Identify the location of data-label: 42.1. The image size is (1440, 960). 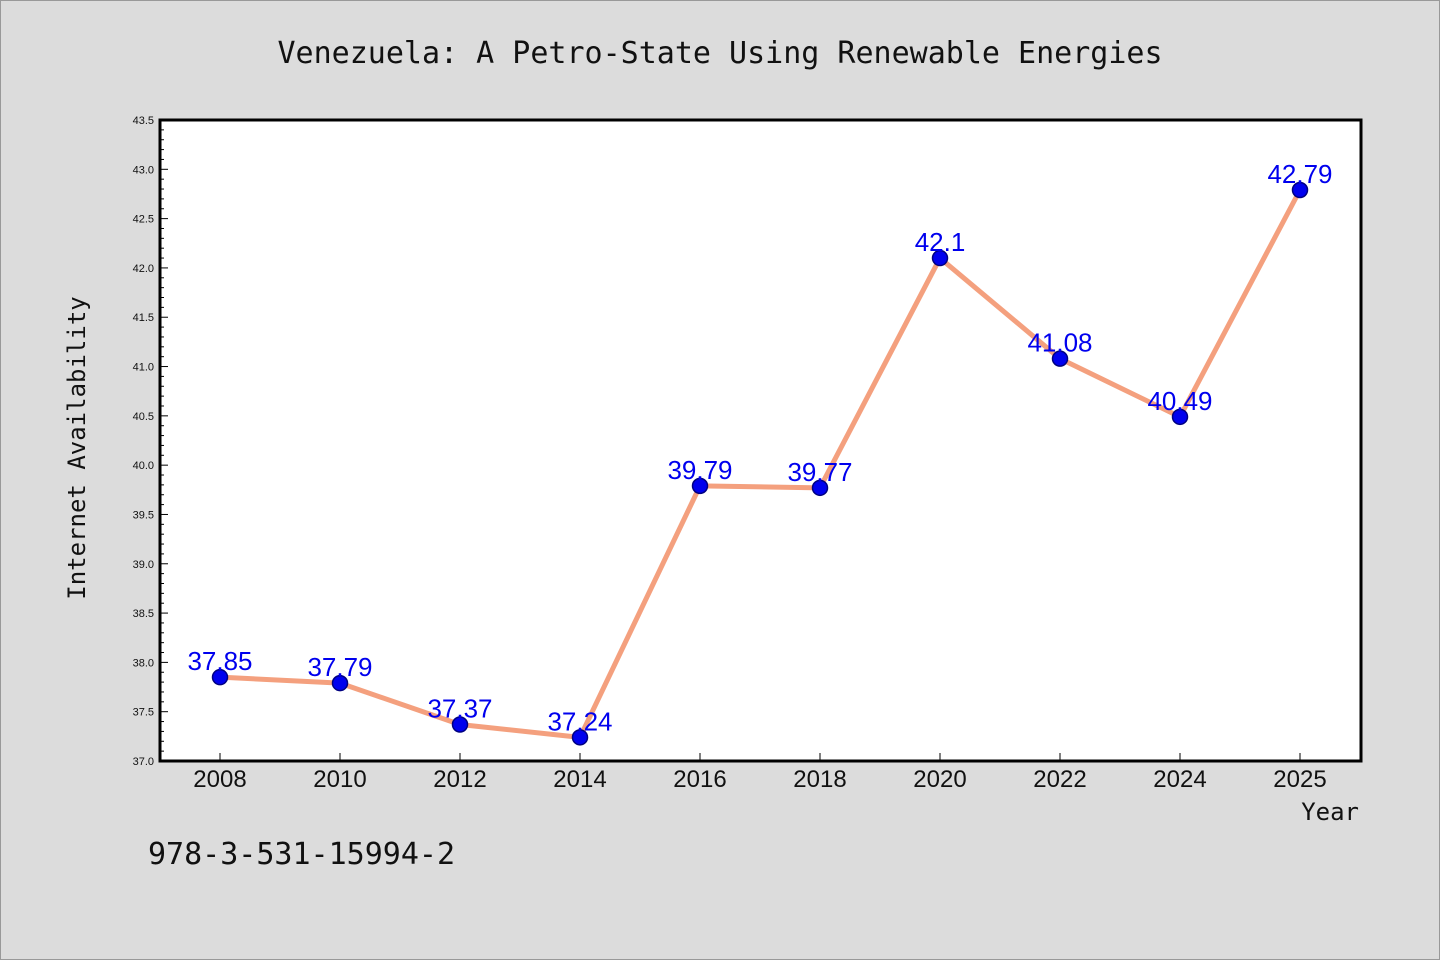
(940, 242).